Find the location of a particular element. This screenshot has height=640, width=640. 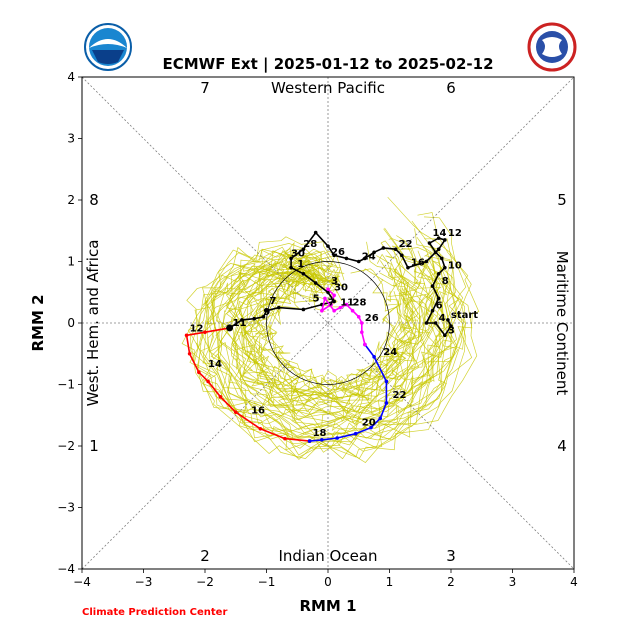

observed-day-label: start is located at coordinates (464, 315).